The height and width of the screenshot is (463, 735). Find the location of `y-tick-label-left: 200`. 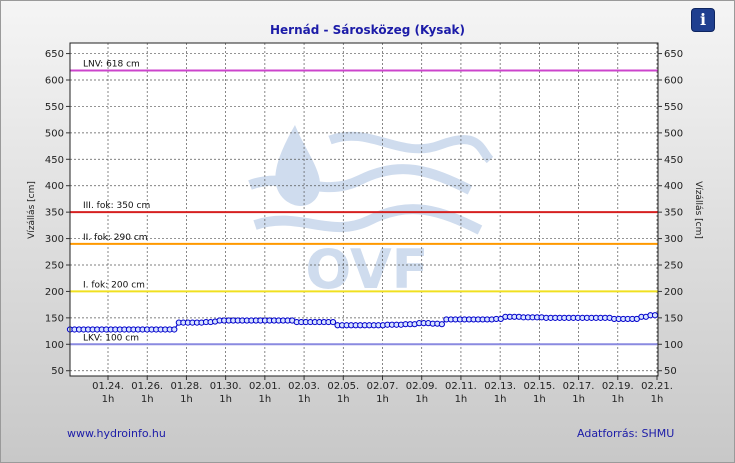

y-tick-label-left: 200 is located at coordinates (54, 292).